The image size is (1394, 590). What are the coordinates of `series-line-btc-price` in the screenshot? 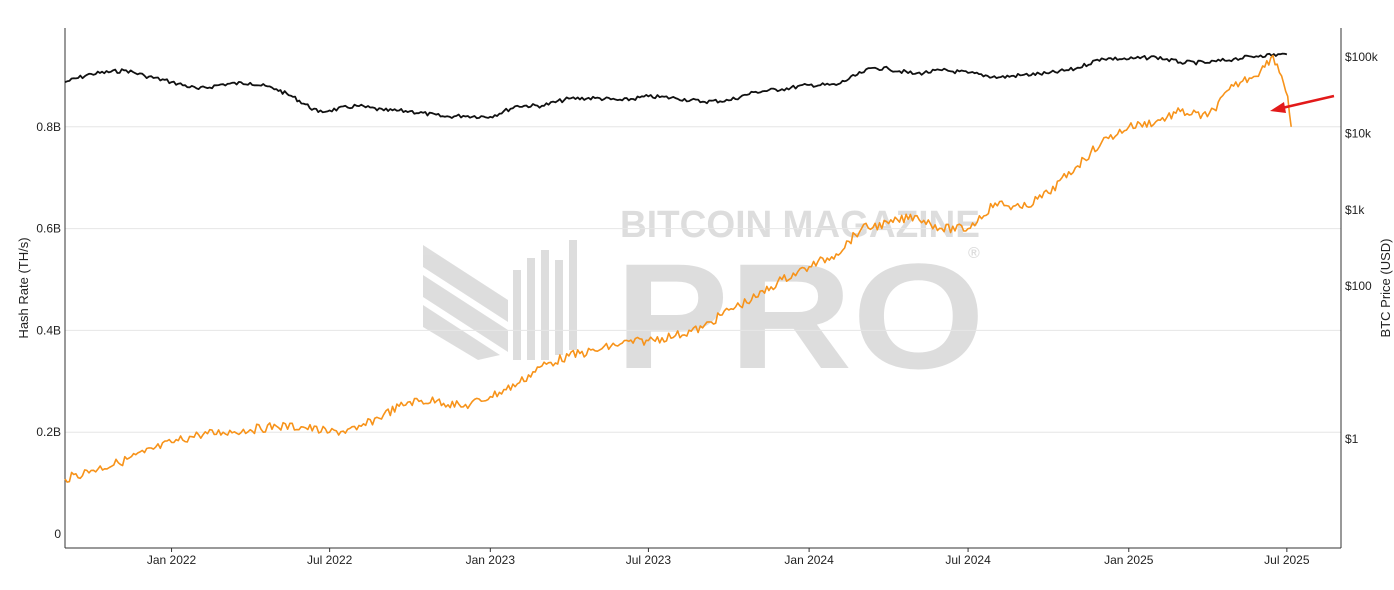 It's located at (676, 86).